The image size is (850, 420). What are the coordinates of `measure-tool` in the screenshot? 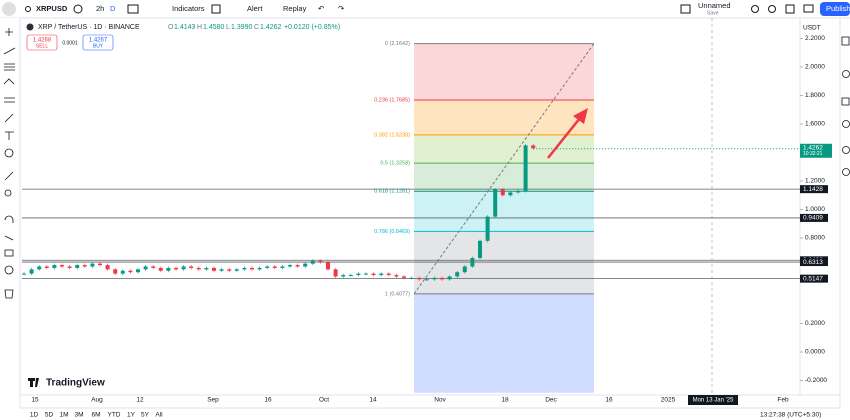 It's located at (9, 176).